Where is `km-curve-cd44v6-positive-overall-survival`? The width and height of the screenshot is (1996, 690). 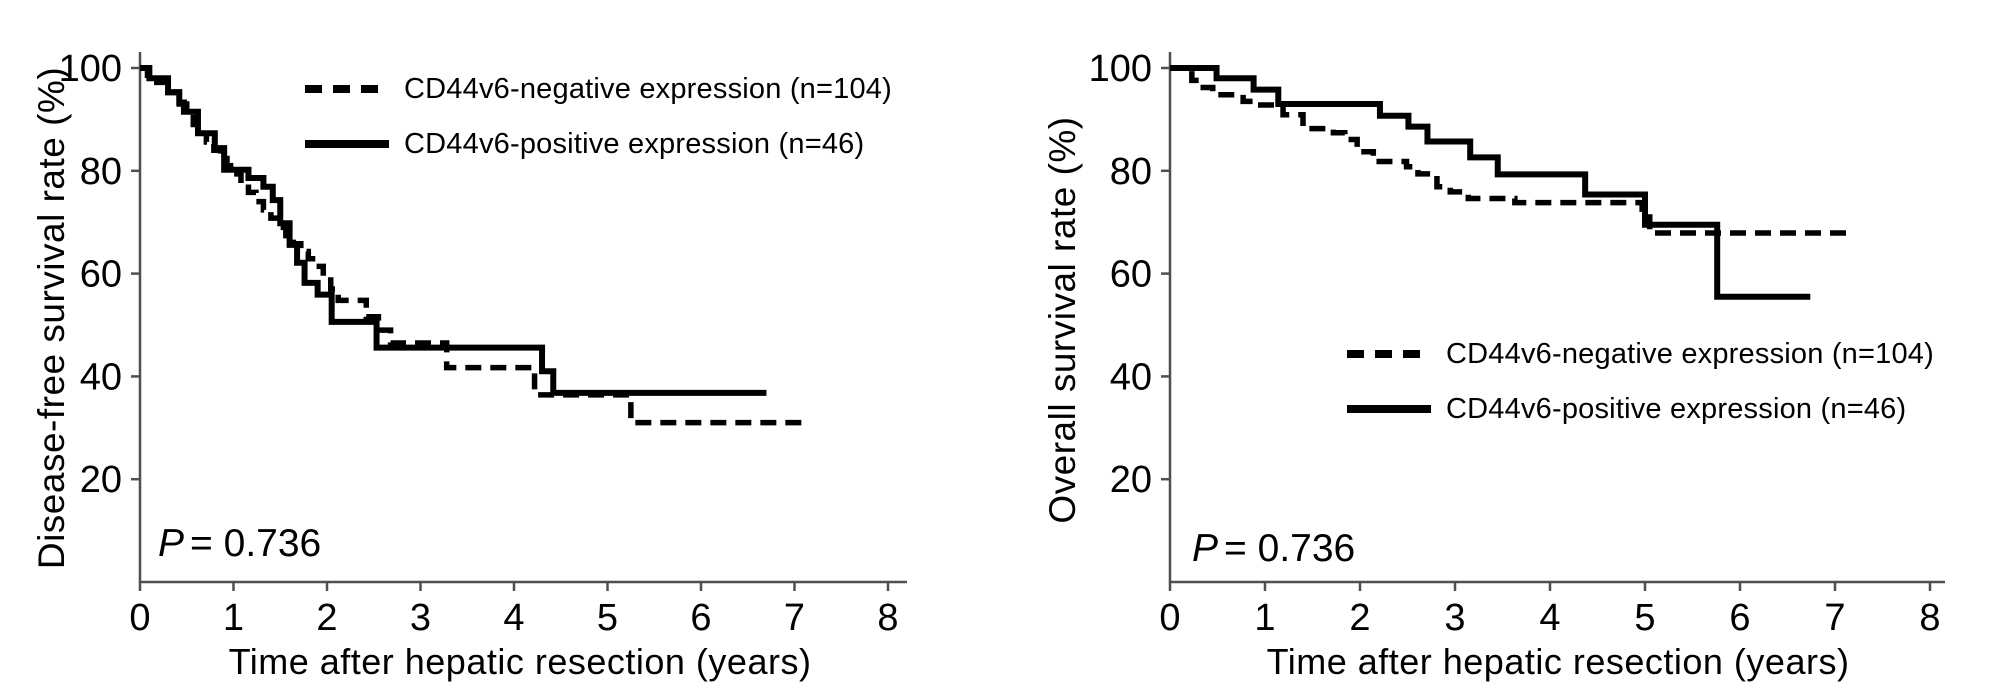 km-curve-cd44v6-positive-overall-survival is located at coordinates (1490, 182).